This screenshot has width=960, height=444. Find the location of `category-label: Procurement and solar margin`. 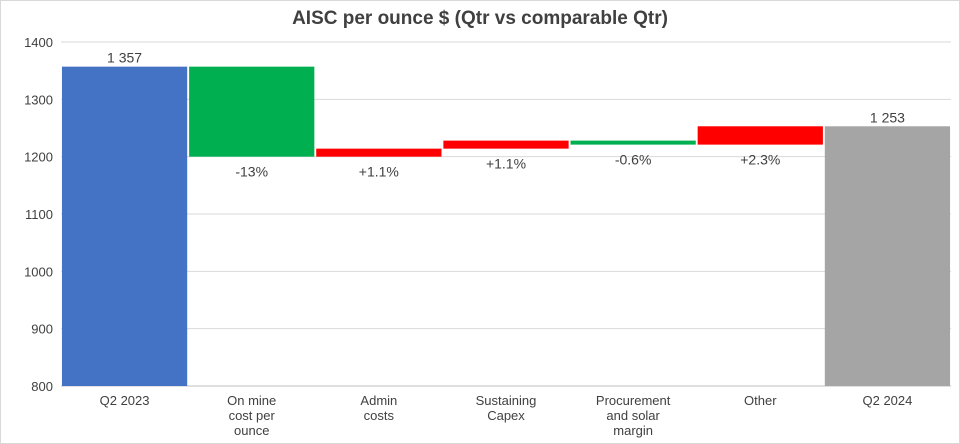

category-label: Procurement and solar margin is located at coordinates (633, 415).